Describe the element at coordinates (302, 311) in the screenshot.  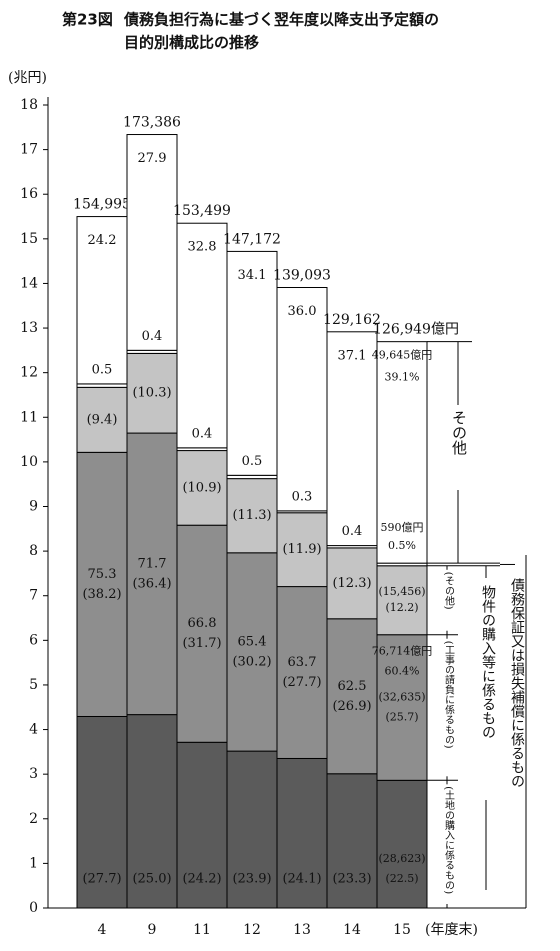
I see `share-label: 36.0` at that location.